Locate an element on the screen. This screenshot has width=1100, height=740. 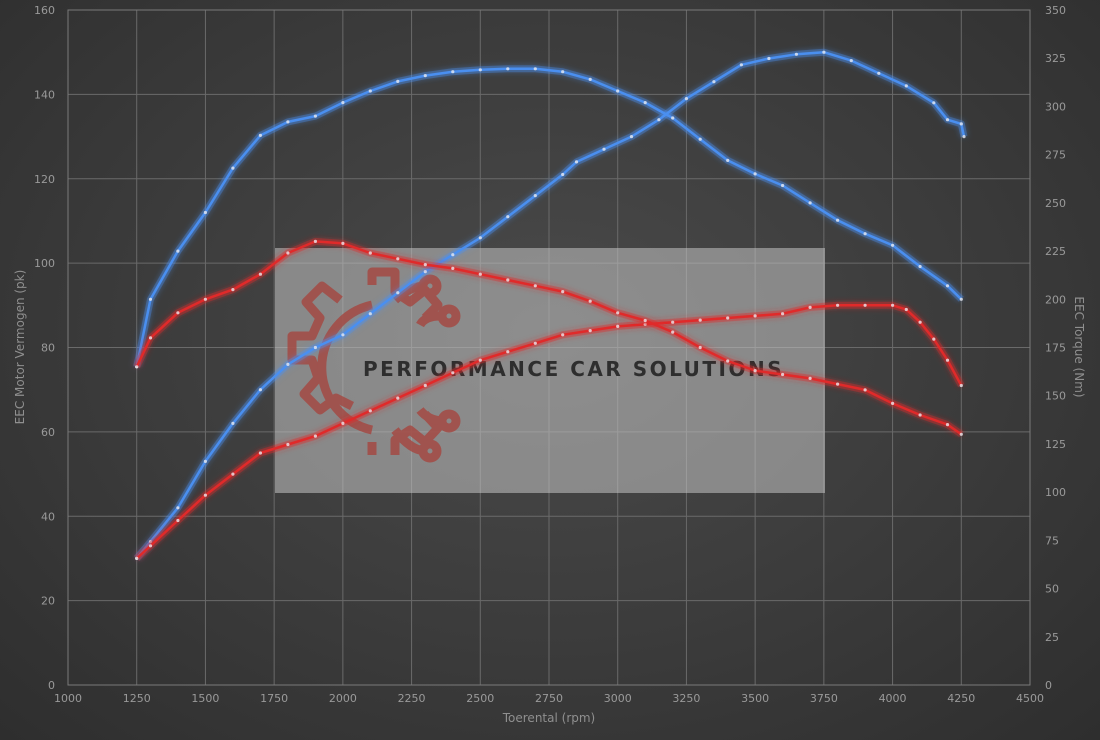
y-right-tick-label: 75 is located at coordinates (1052, 540).